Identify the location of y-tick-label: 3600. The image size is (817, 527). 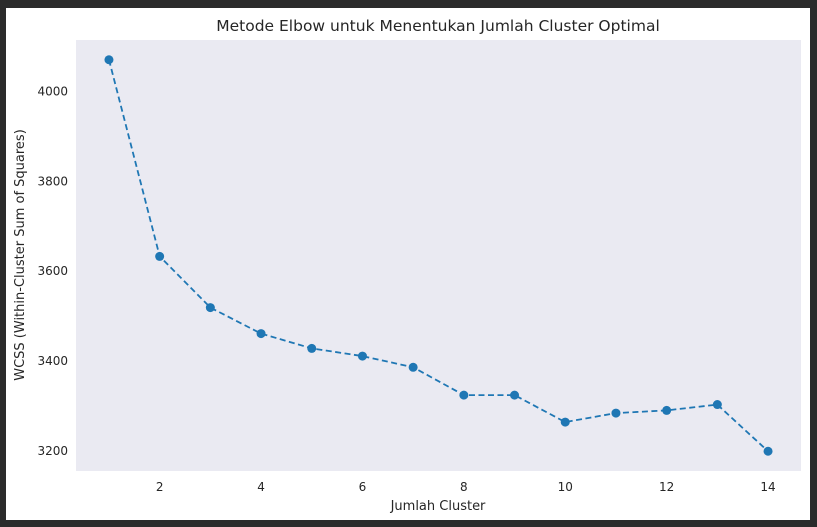
(52, 271).